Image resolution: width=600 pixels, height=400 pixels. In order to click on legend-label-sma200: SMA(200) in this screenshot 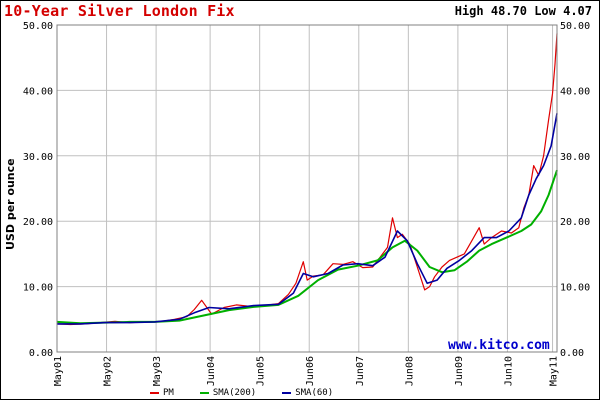, I will do `click(234, 393)`.